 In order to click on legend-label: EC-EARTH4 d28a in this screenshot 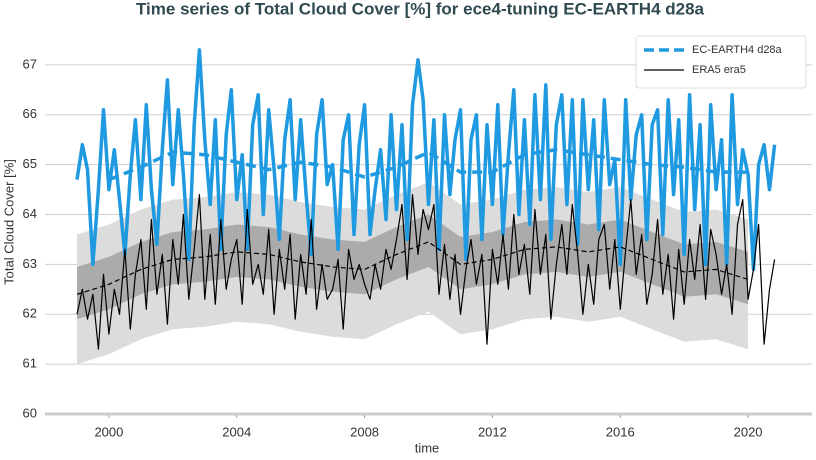, I will do `click(737, 50)`.